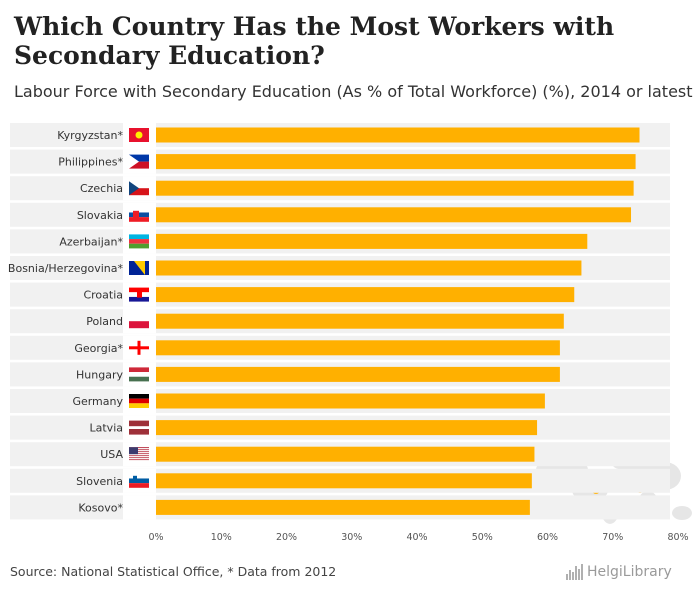 The height and width of the screenshot is (596, 700). I want to click on category-label: Philippines*, so click(90, 162).